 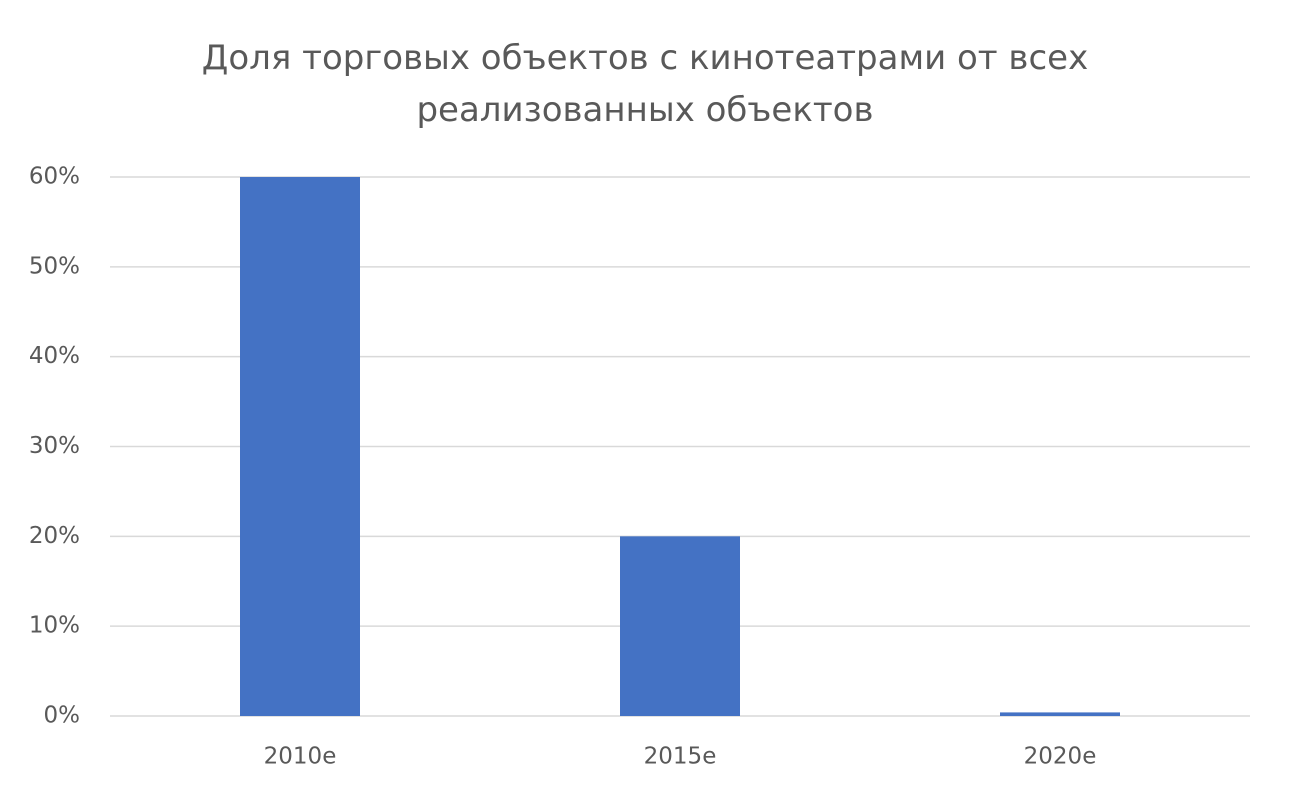 What do you see at coordinates (54, 356) in the screenshot?
I see `y-tick-label: 40%` at bounding box center [54, 356].